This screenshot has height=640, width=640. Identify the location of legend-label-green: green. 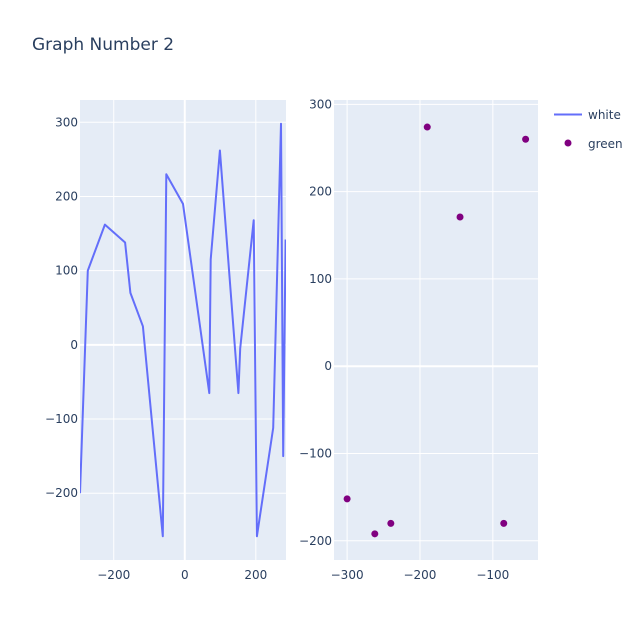
(605, 144).